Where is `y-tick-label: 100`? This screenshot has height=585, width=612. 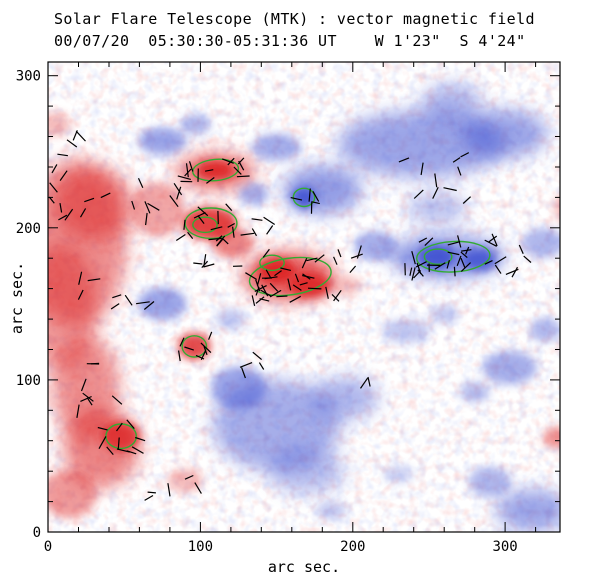
y-tick-label: 100 is located at coordinates (28, 381).